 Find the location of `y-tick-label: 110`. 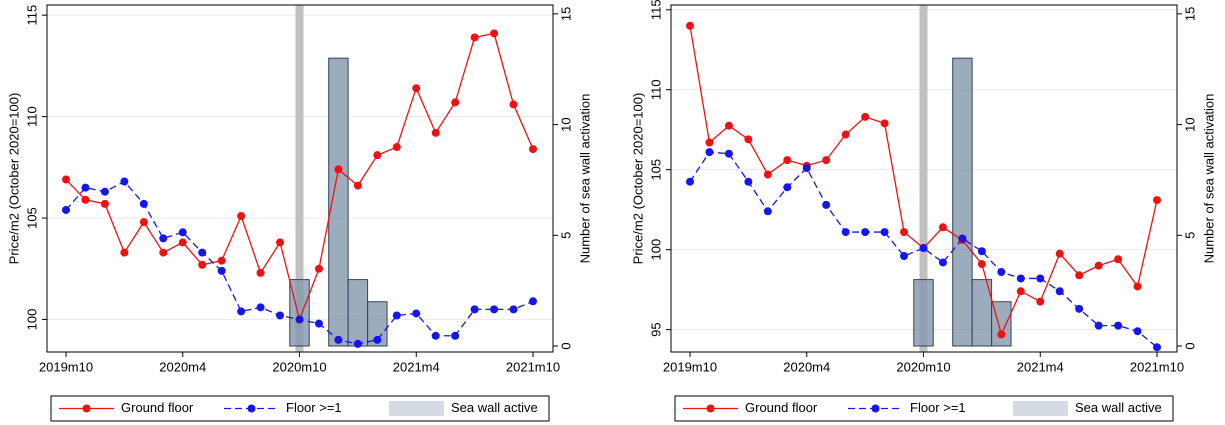

y-tick-label: 110 is located at coordinates (655, 89).